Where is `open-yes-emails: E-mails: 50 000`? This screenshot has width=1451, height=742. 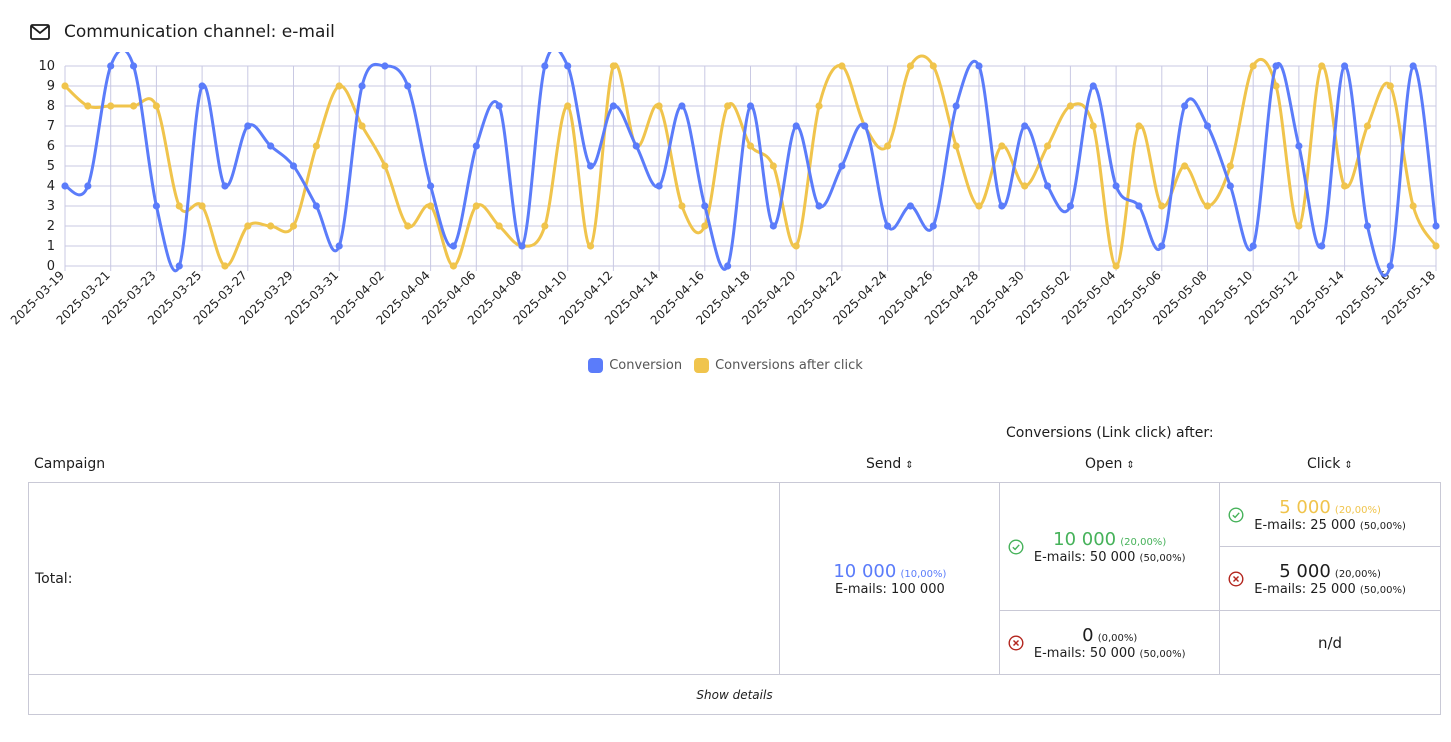 open-yes-emails: E-mails: 50 000 is located at coordinates (1084, 557).